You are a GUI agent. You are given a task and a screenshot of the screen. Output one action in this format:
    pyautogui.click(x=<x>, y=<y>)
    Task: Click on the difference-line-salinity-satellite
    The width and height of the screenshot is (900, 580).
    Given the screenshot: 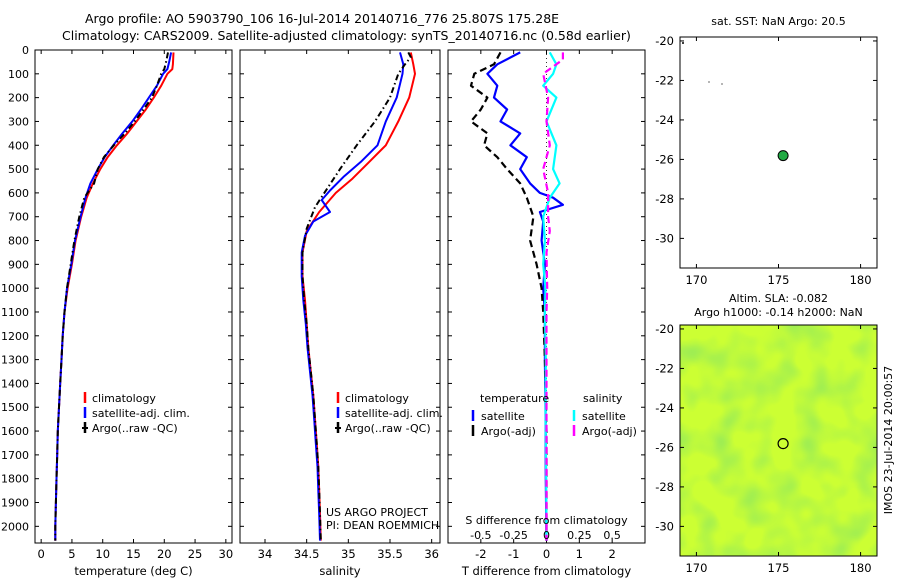 What is the action you would take?
    pyautogui.click(x=551, y=296)
    